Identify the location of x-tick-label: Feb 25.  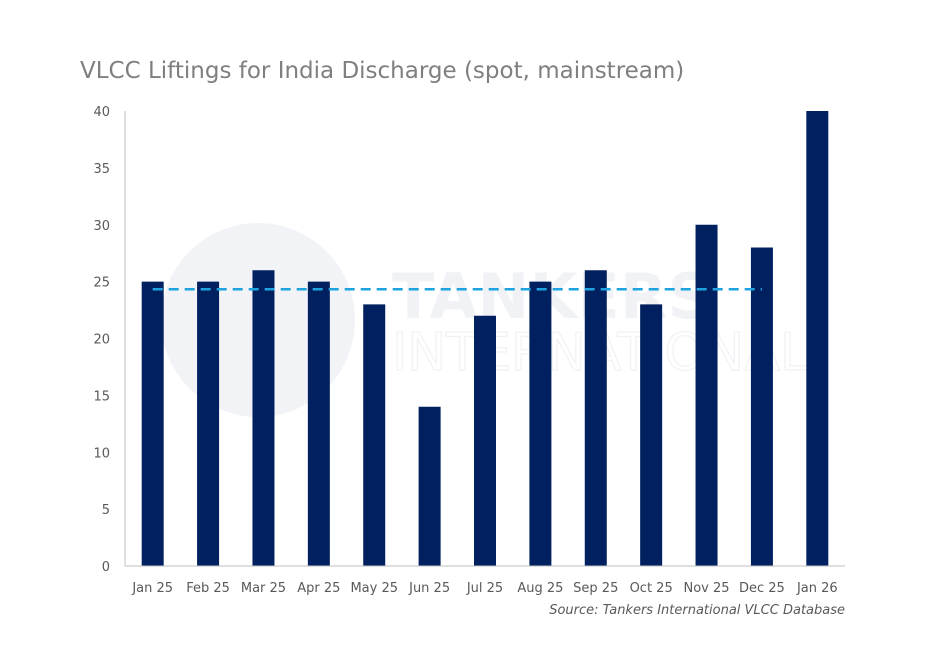
(208, 588).